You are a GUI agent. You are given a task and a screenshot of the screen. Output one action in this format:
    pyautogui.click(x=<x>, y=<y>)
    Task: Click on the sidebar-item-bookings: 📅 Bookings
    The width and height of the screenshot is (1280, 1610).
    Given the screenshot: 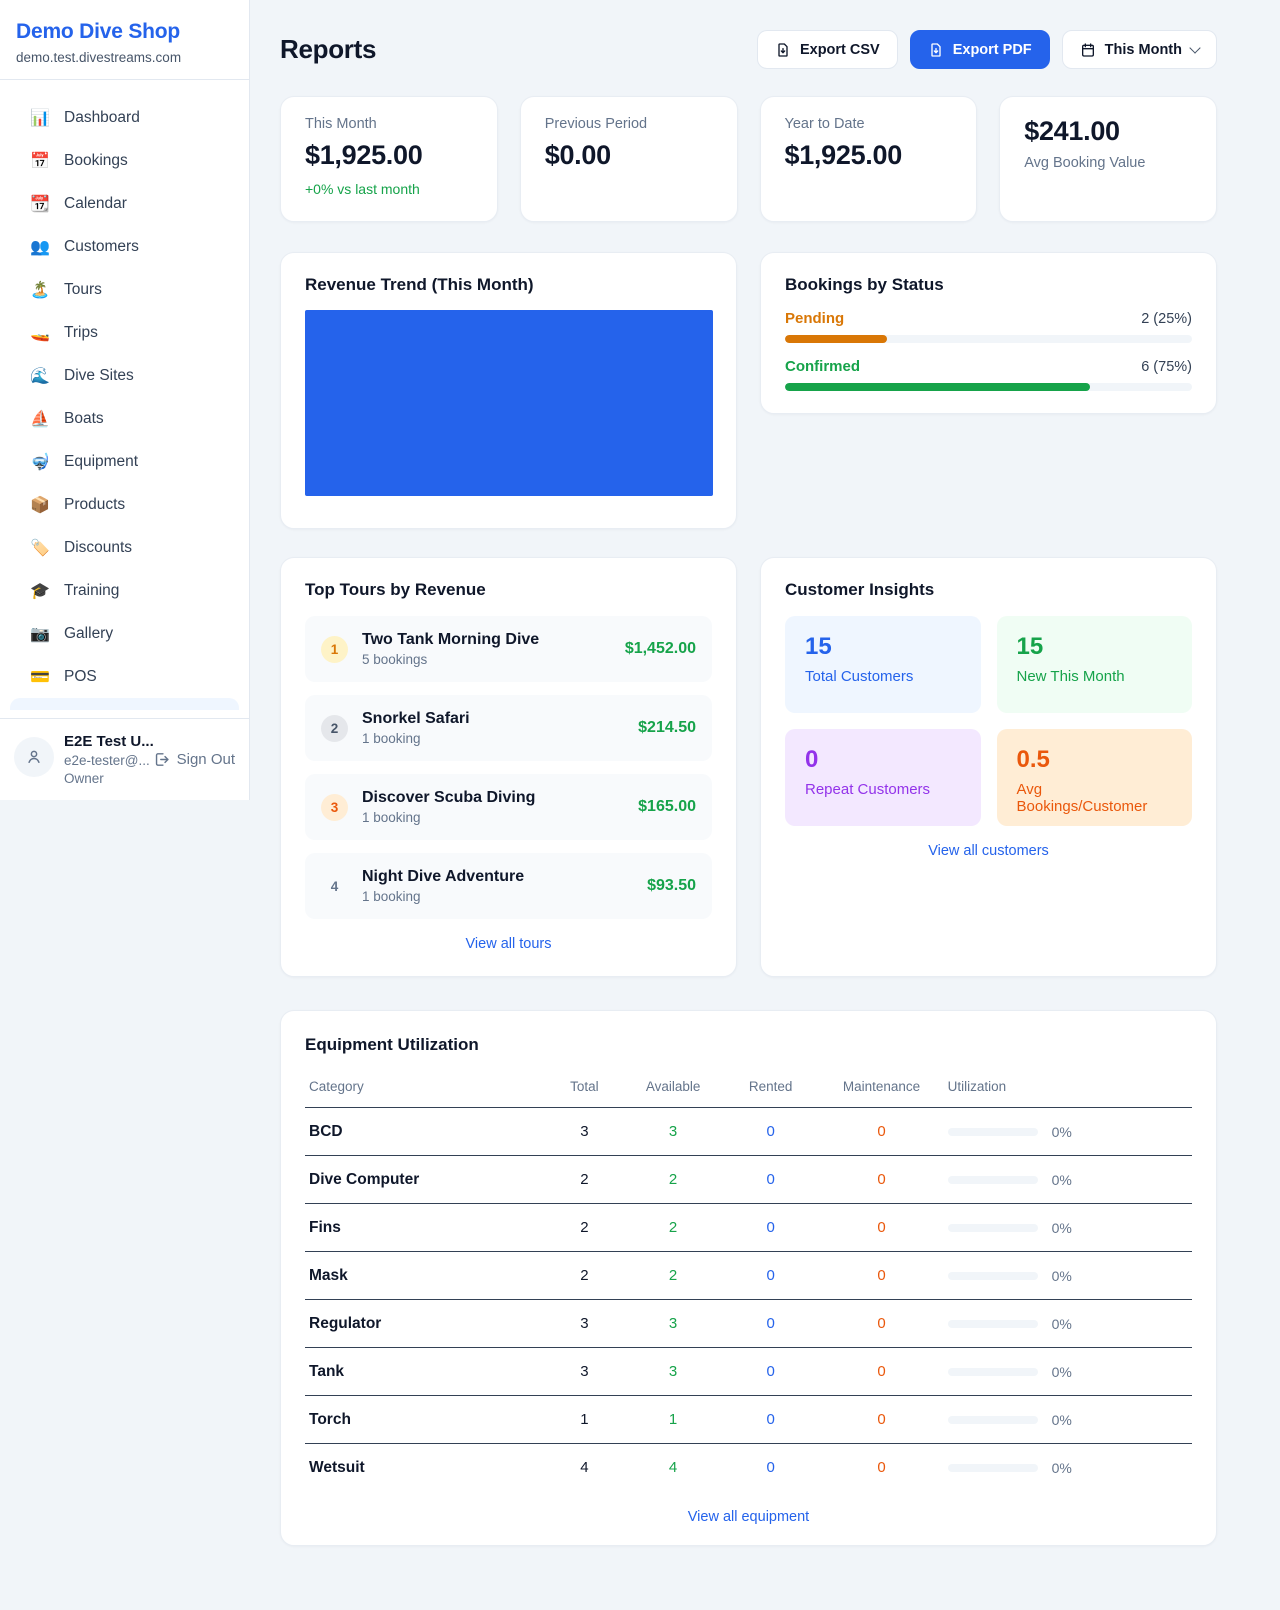 What is the action you would take?
    pyautogui.click(x=124, y=160)
    